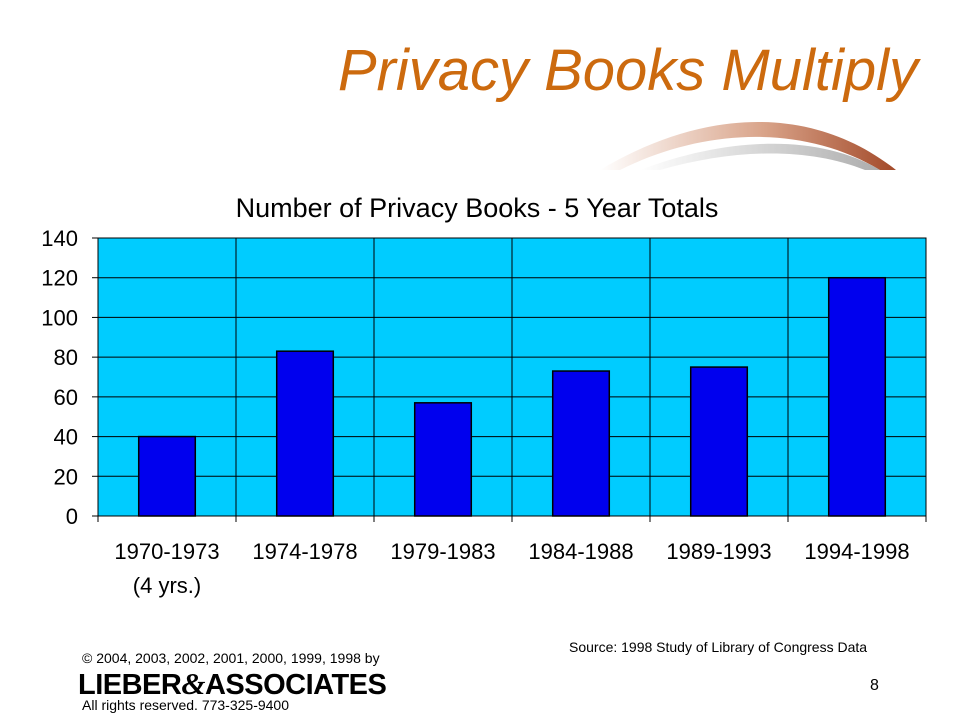  I want to click on bar-1984-1988, so click(581, 443).